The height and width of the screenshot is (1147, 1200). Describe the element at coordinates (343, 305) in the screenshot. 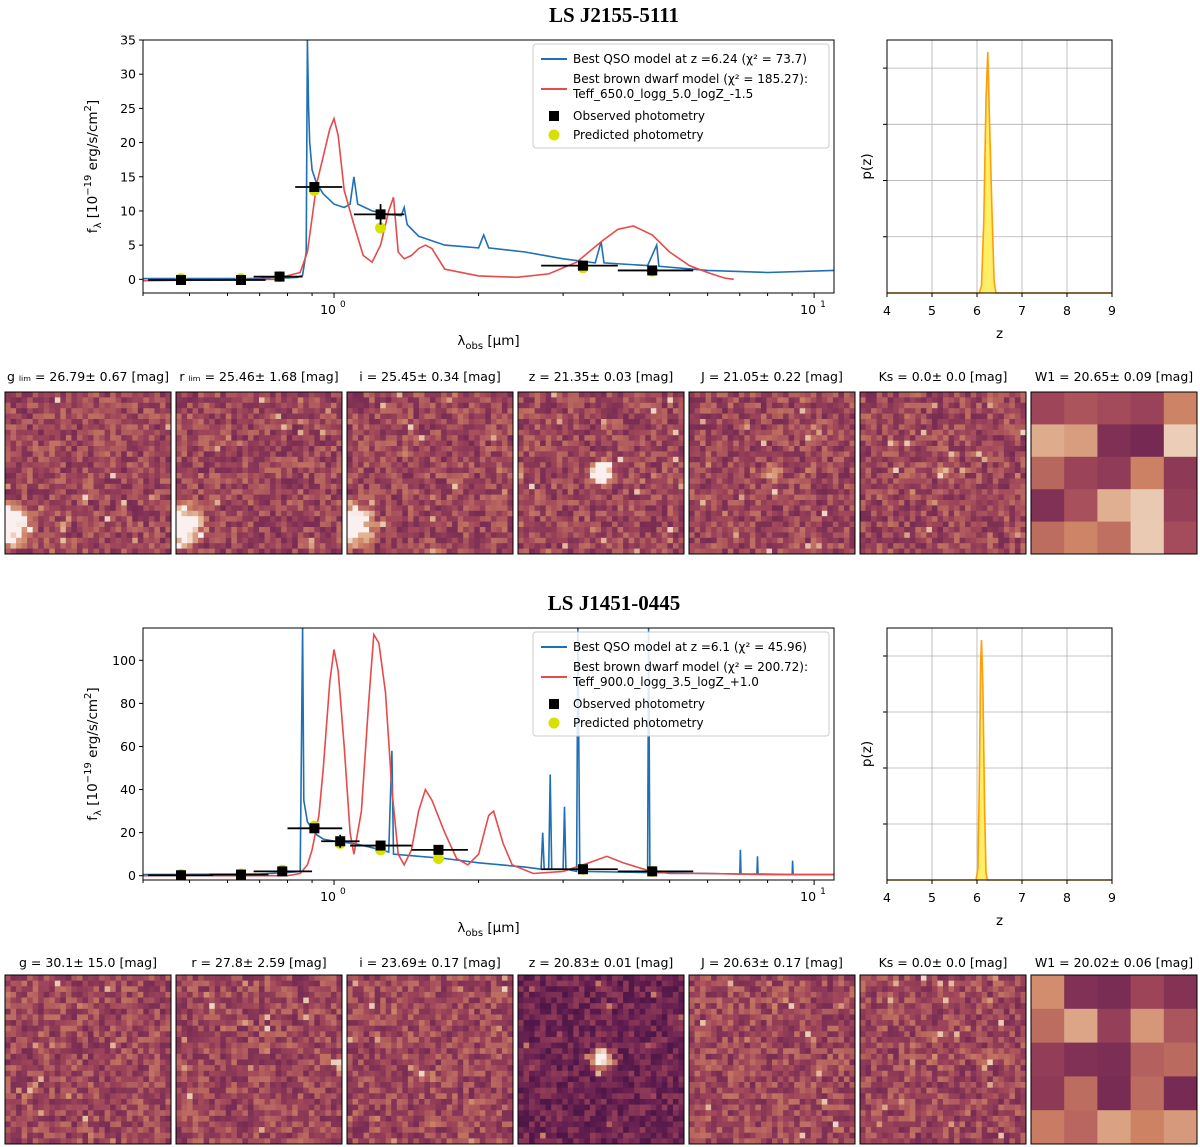

I see `x-tick-label-exponent: 0` at that location.